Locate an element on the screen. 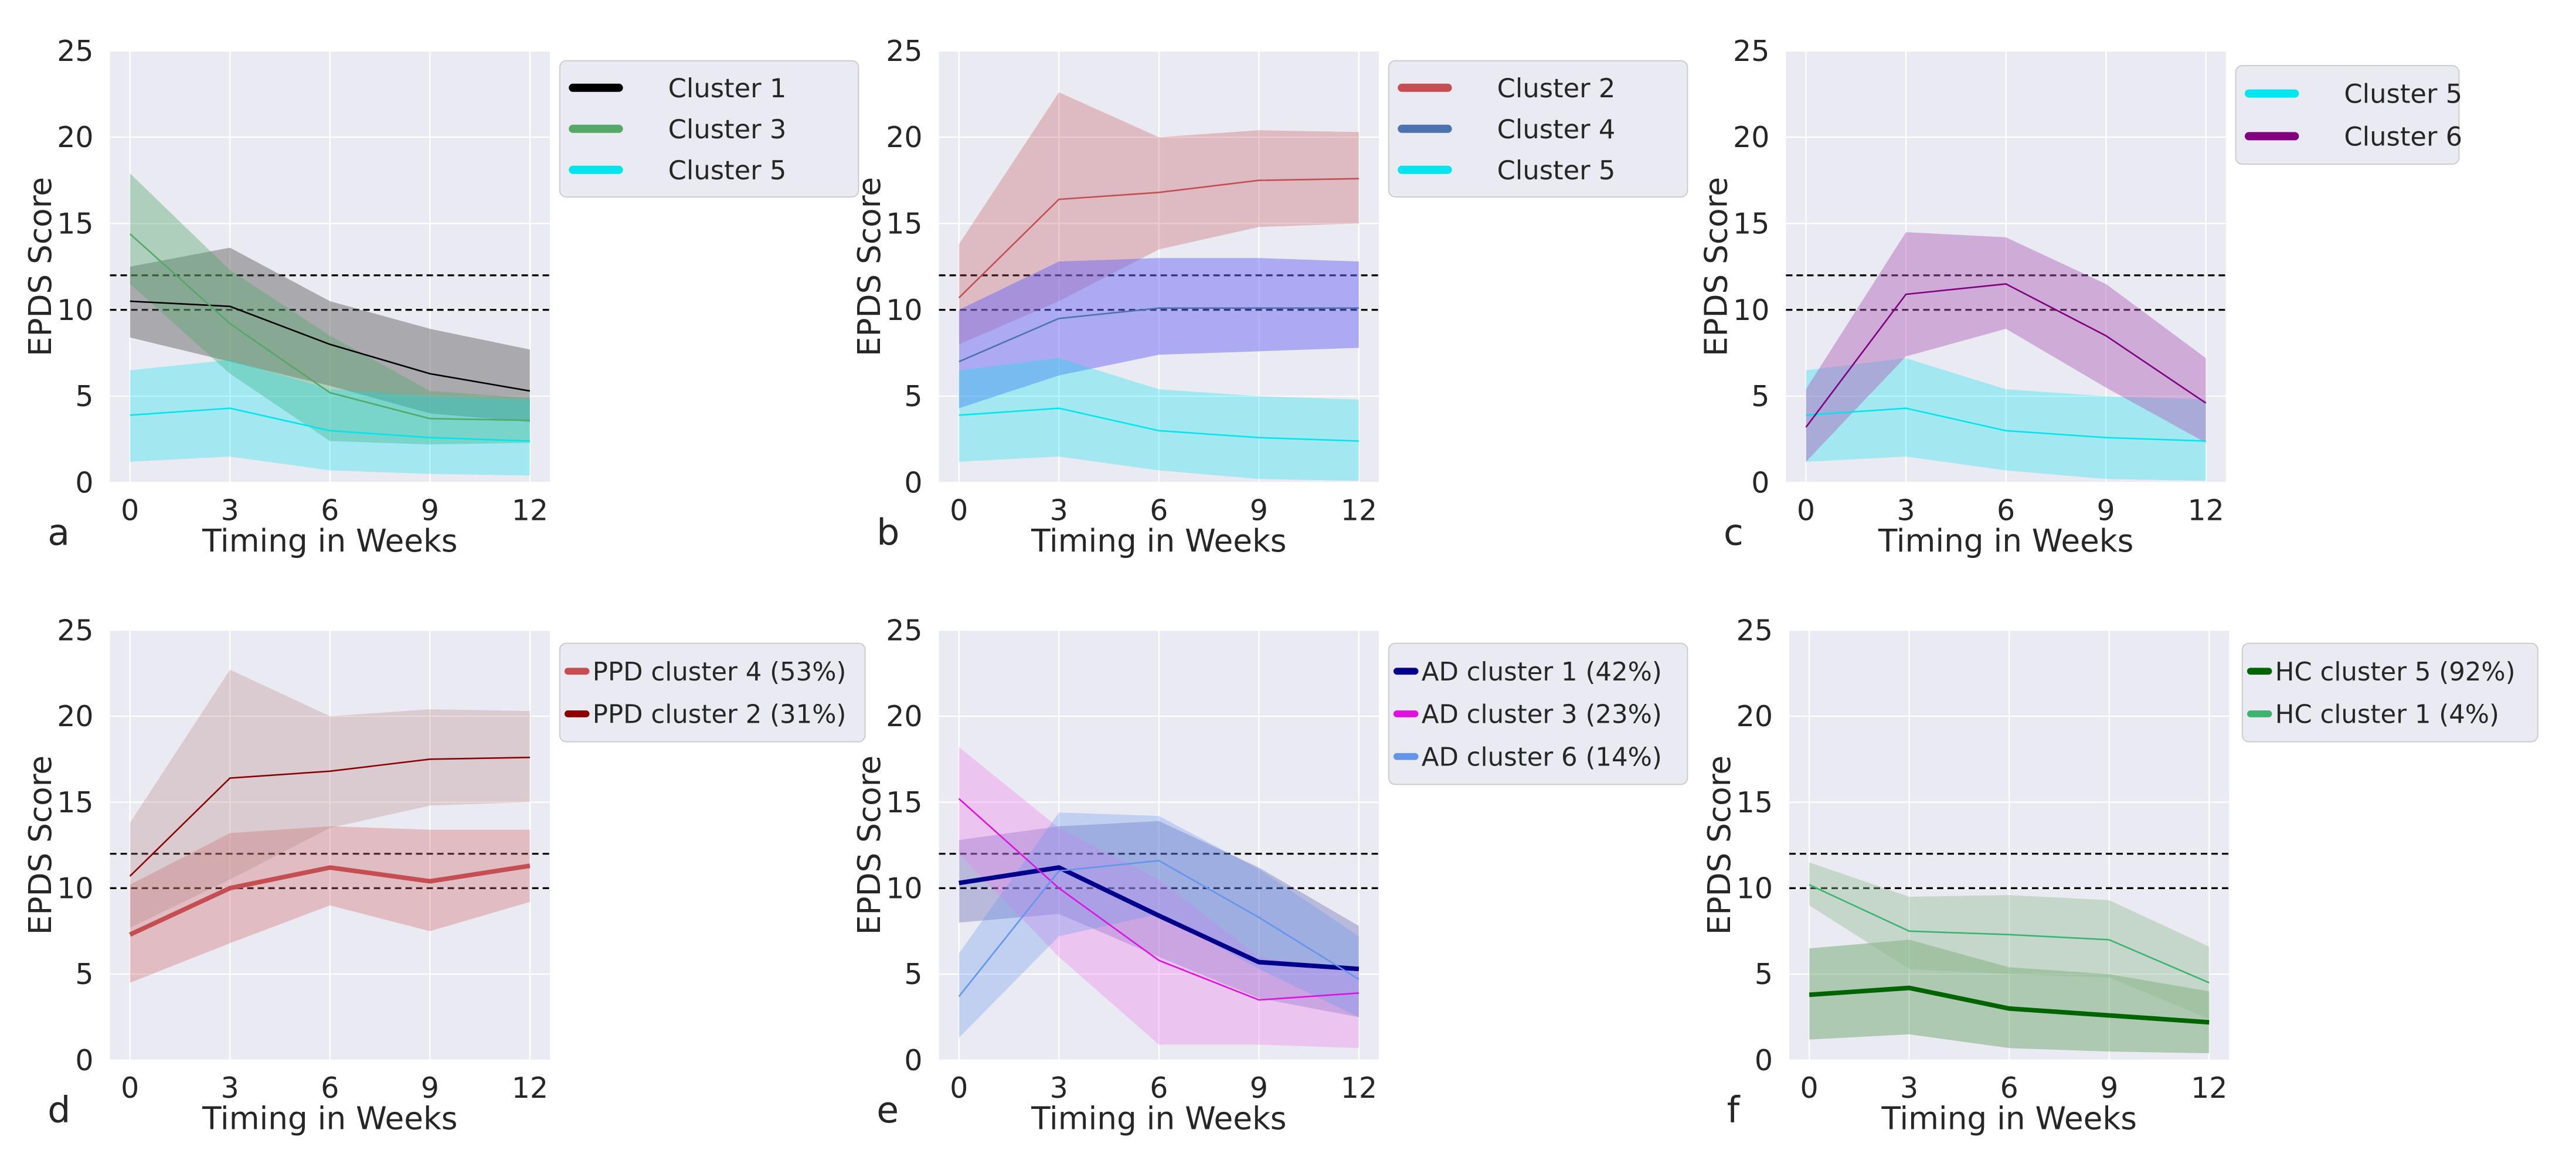 This screenshot has width=2576, height=1164. legend-label: AD cluster 1 (42%) is located at coordinates (1542, 672).